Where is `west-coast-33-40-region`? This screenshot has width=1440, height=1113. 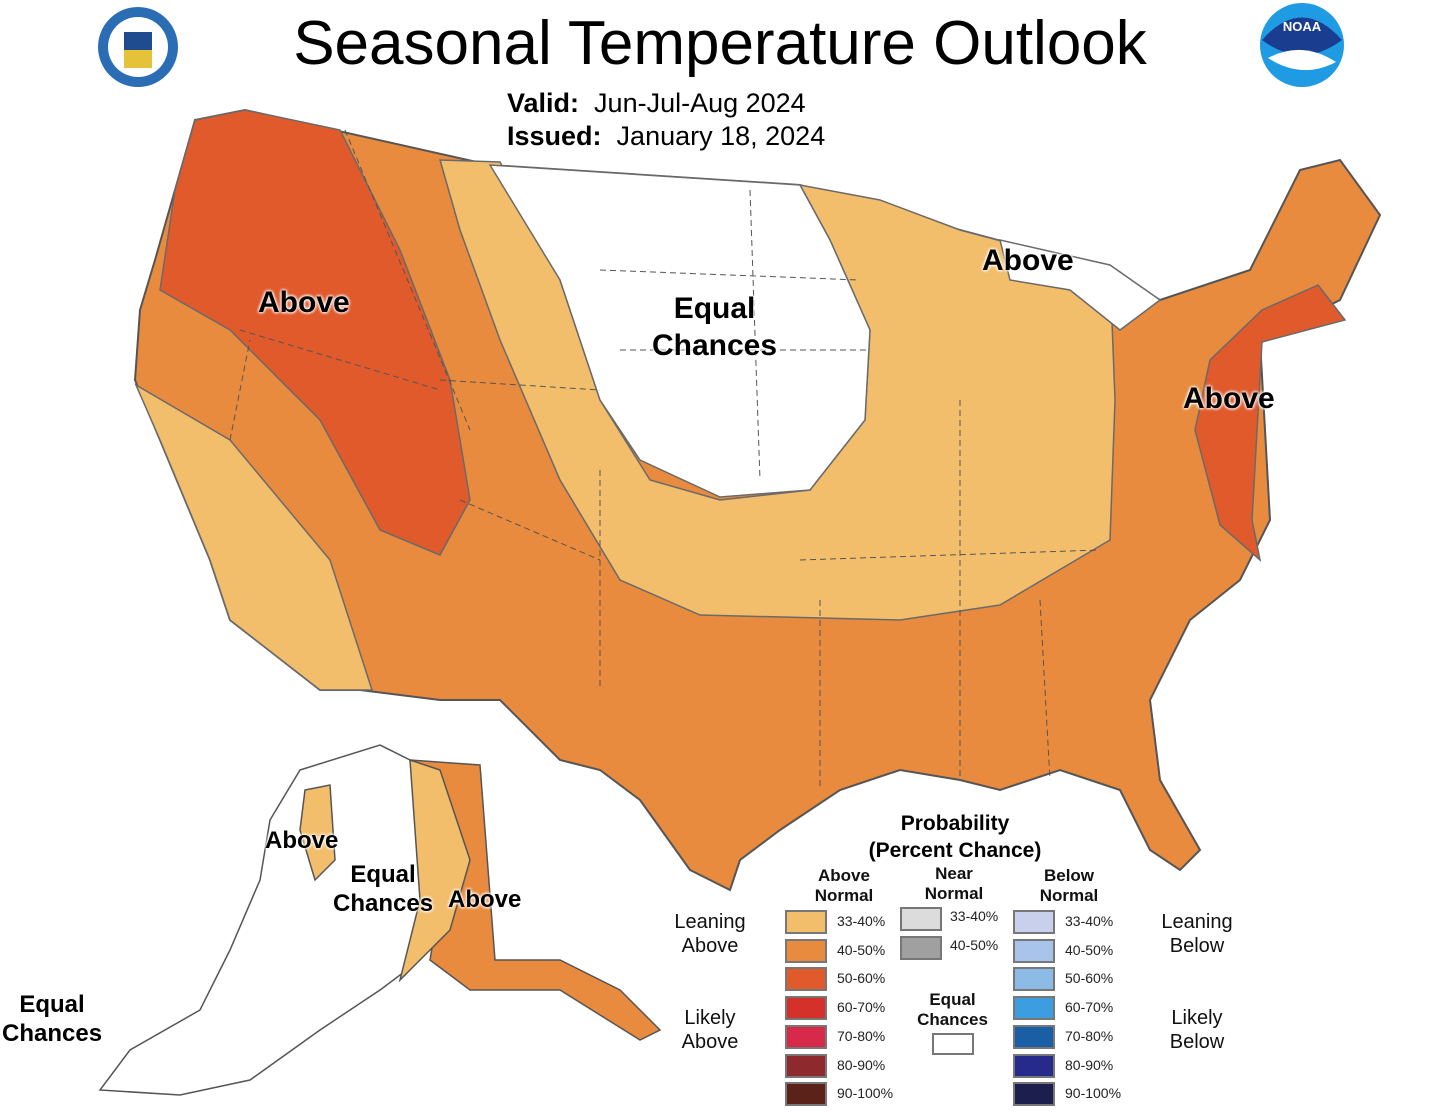 west-coast-33-40-region is located at coordinates (254, 537).